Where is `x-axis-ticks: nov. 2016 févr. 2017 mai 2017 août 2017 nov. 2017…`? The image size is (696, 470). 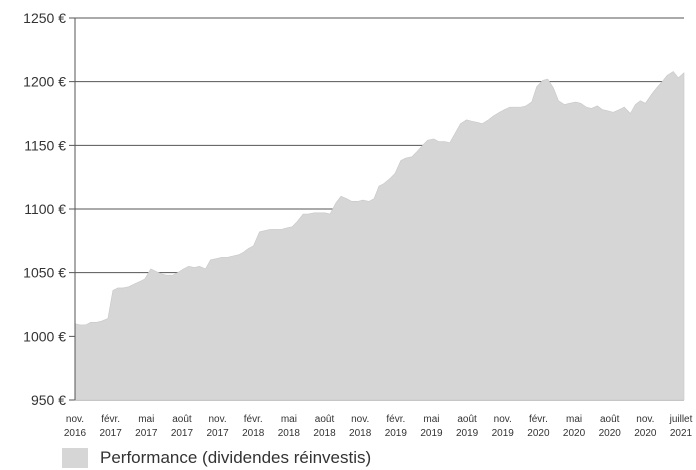 x-axis-ticks: nov. 2016 févr. 2017 mai 2017 août 2017 nov. 2017… is located at coordinates (378, 426).